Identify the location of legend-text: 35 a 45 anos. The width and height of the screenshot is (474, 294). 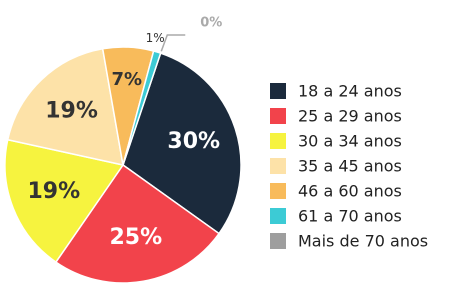
(350, 166).